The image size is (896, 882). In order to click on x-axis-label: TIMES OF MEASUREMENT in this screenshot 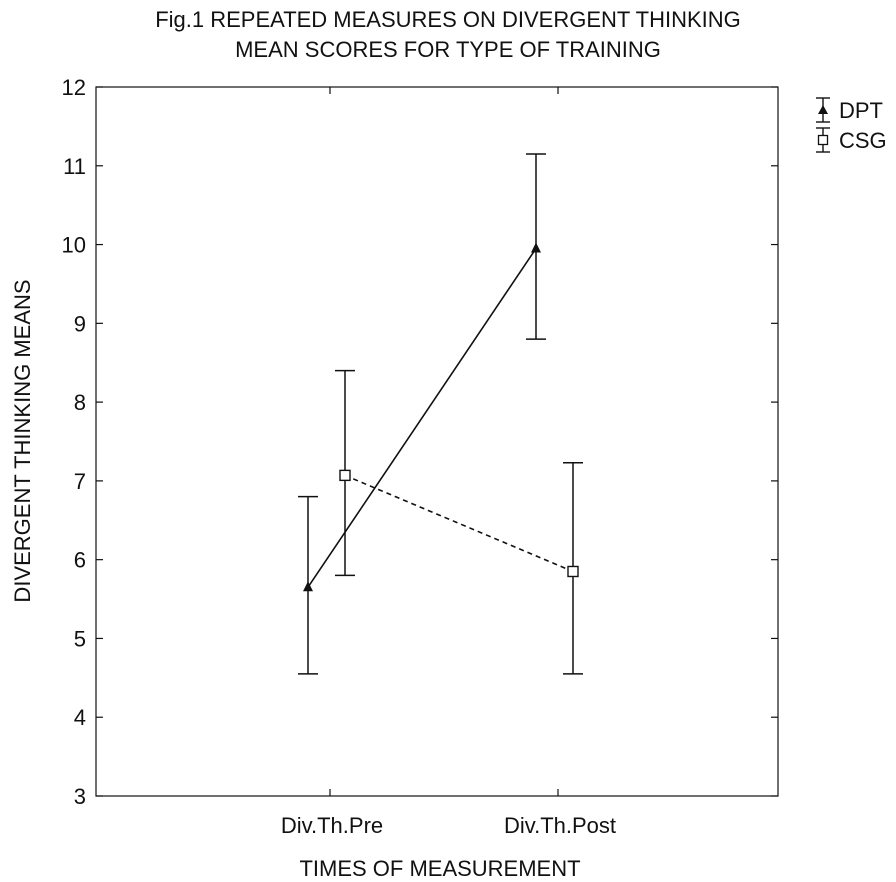, I will do `click(439, 868)`.